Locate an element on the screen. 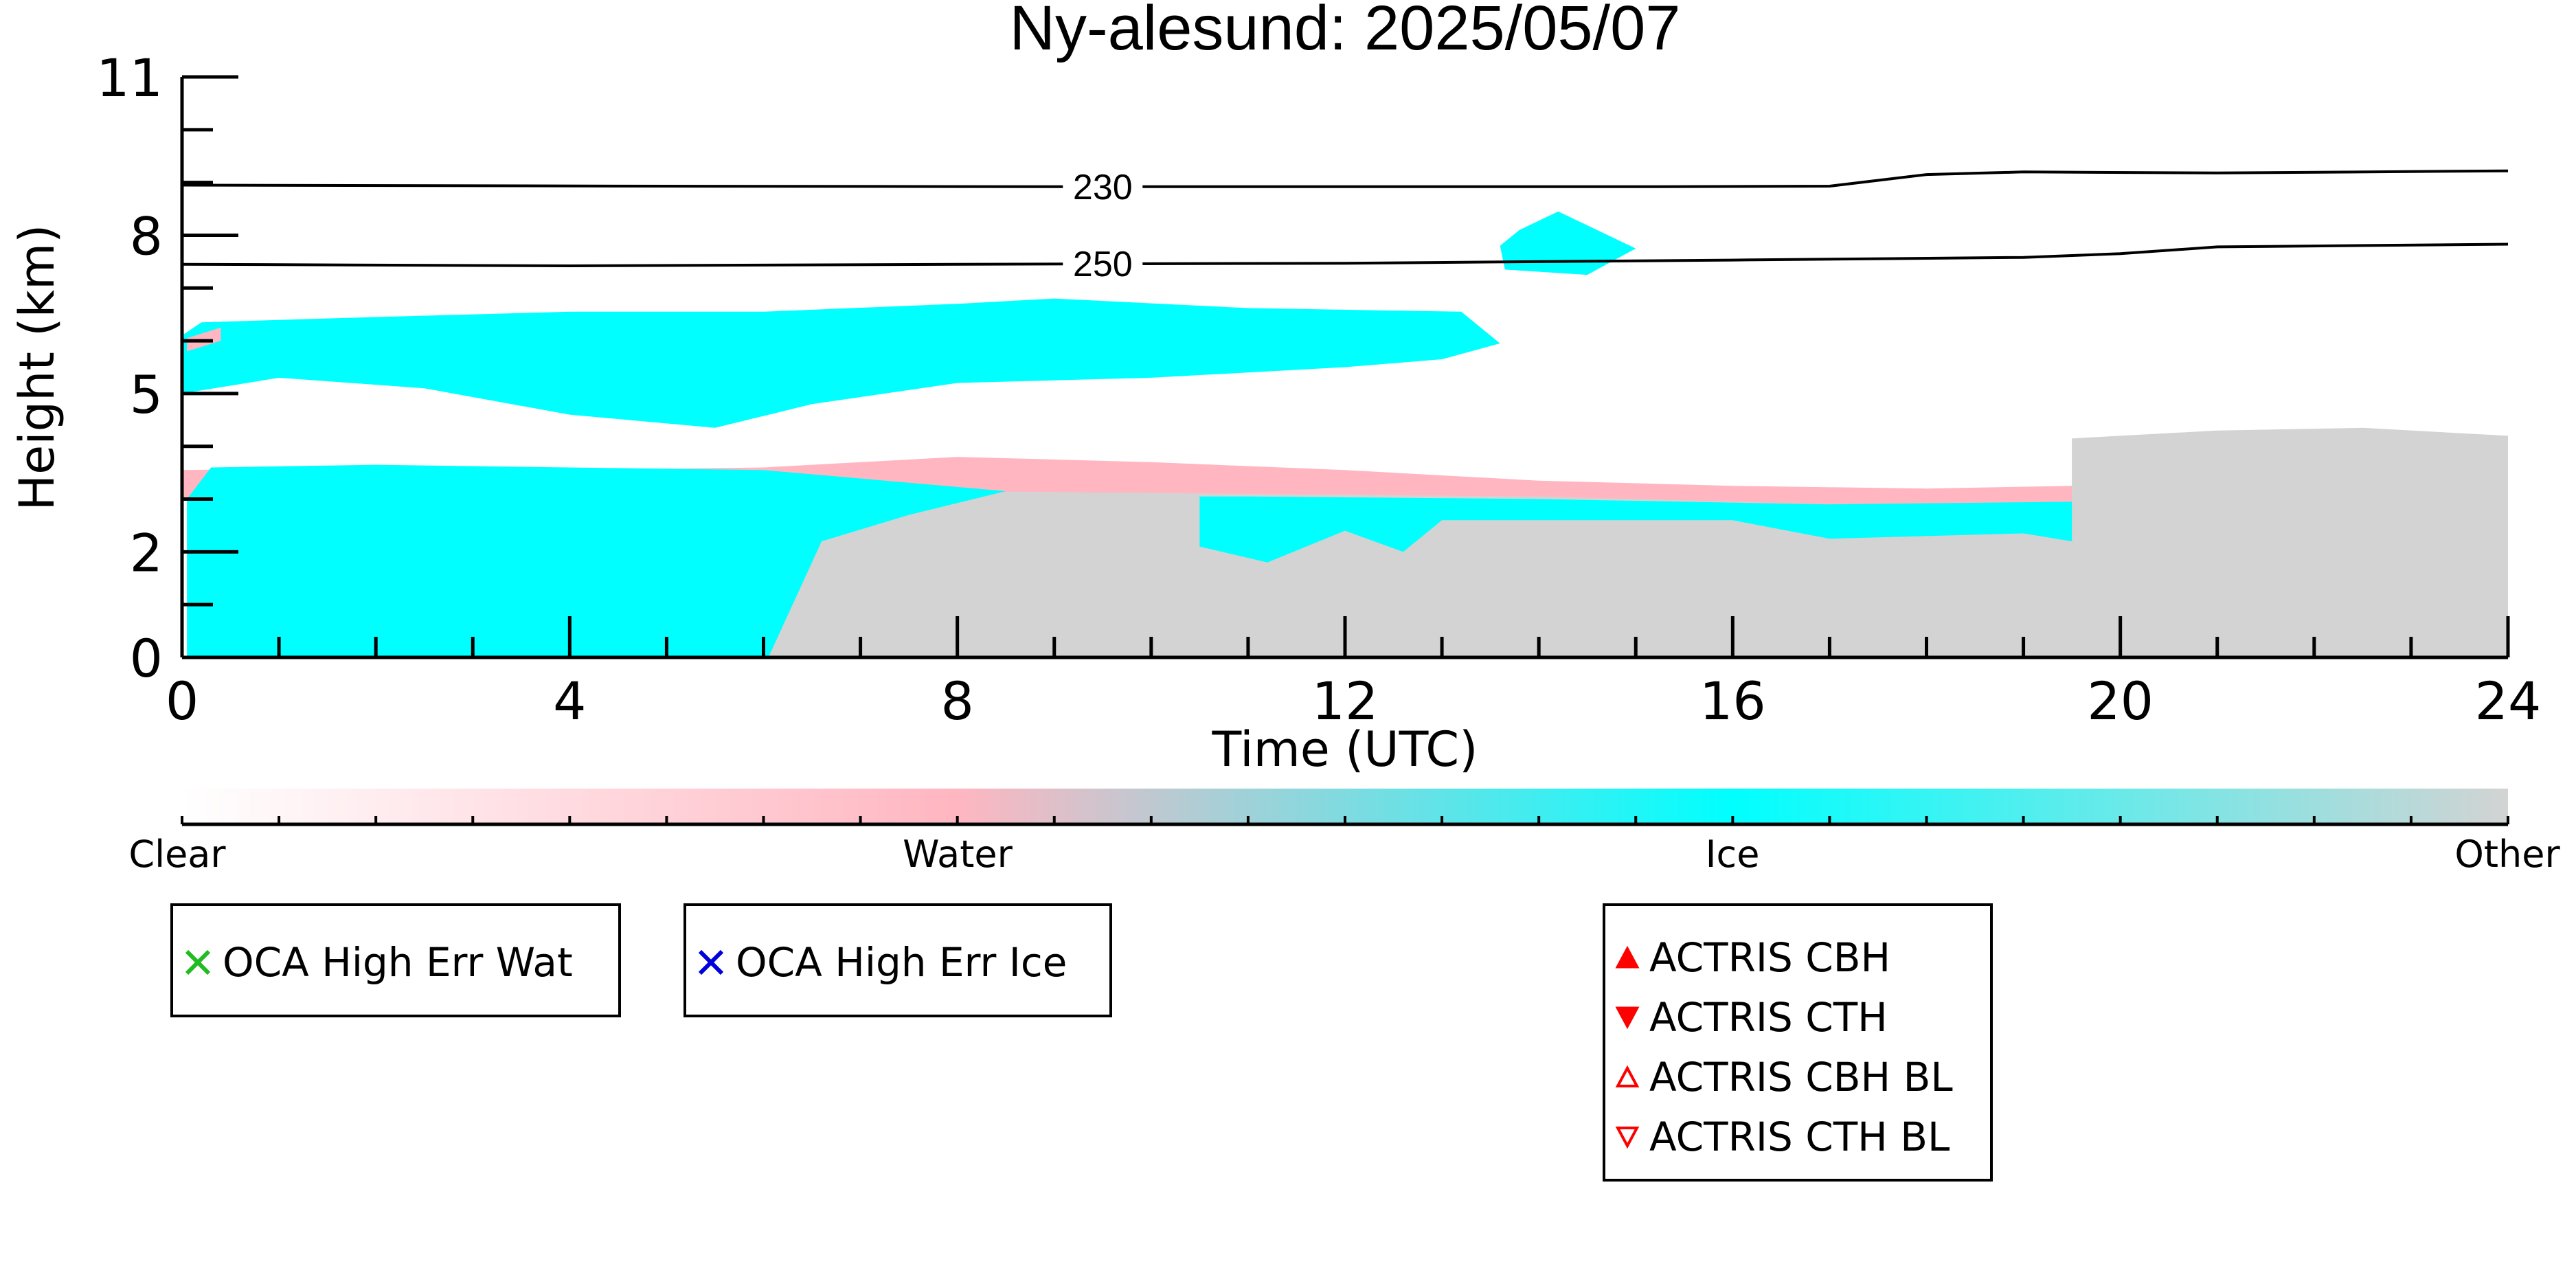 This screenshot has width=2576, height=1288. colorbar-label-ice: Ice is located at coordinates (1733, 854).